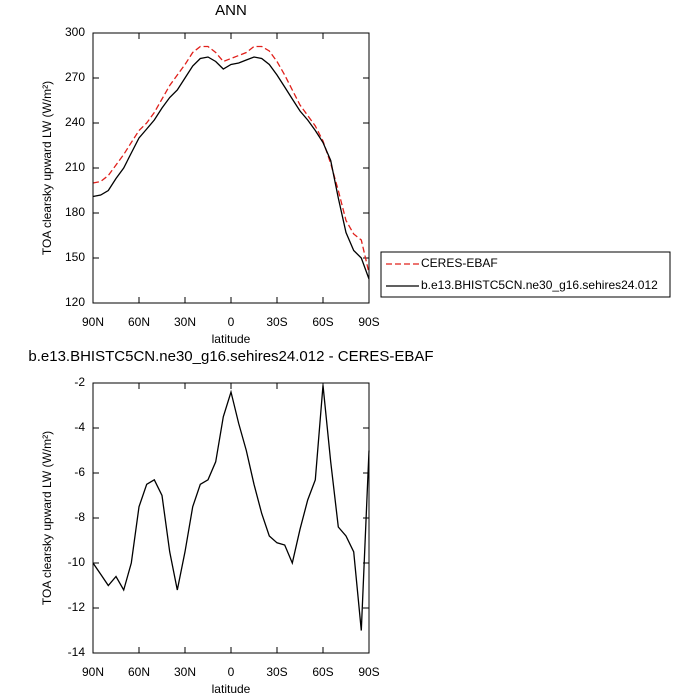  I want to click on y-tick-label: -6, so click(79, 472).